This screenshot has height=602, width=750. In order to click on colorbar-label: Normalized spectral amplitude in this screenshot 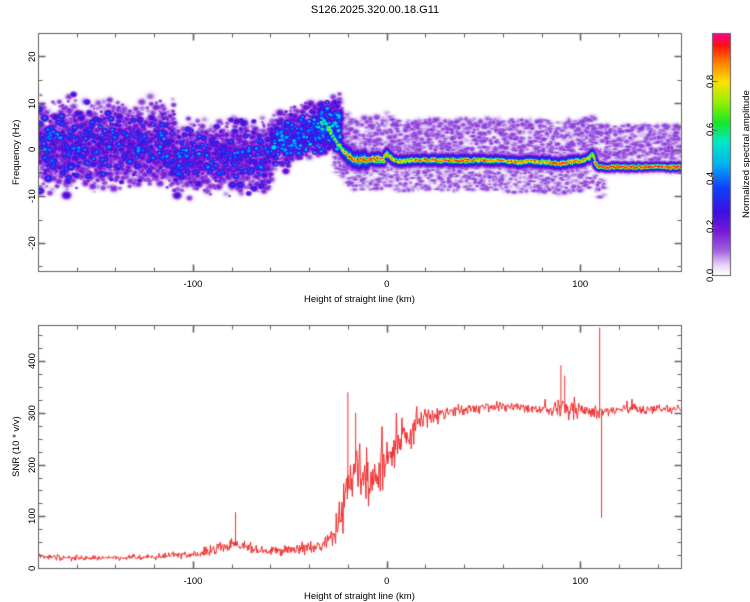, I will do `click(745, 154)`.